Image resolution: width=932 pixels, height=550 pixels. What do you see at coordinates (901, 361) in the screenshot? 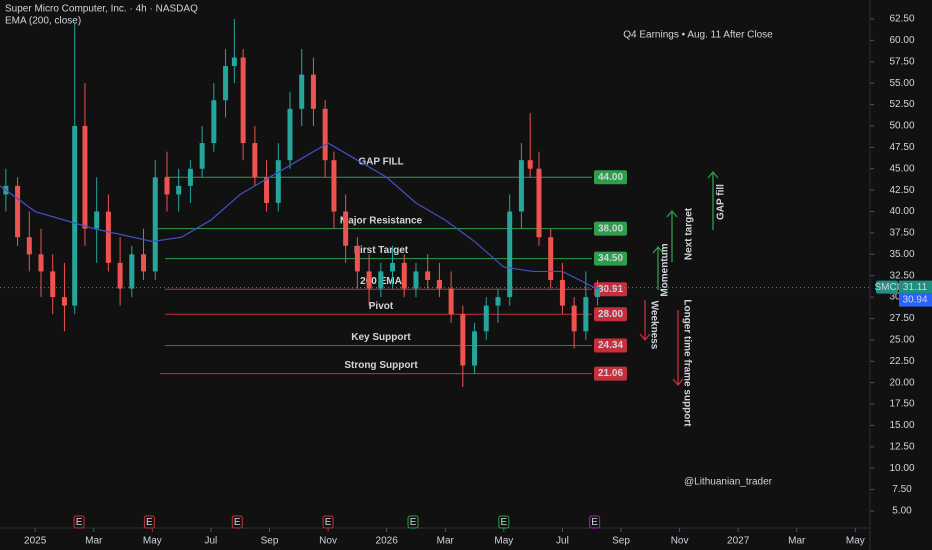
I see `y-tick-label: 22.50` at bounding box center [901, 361].